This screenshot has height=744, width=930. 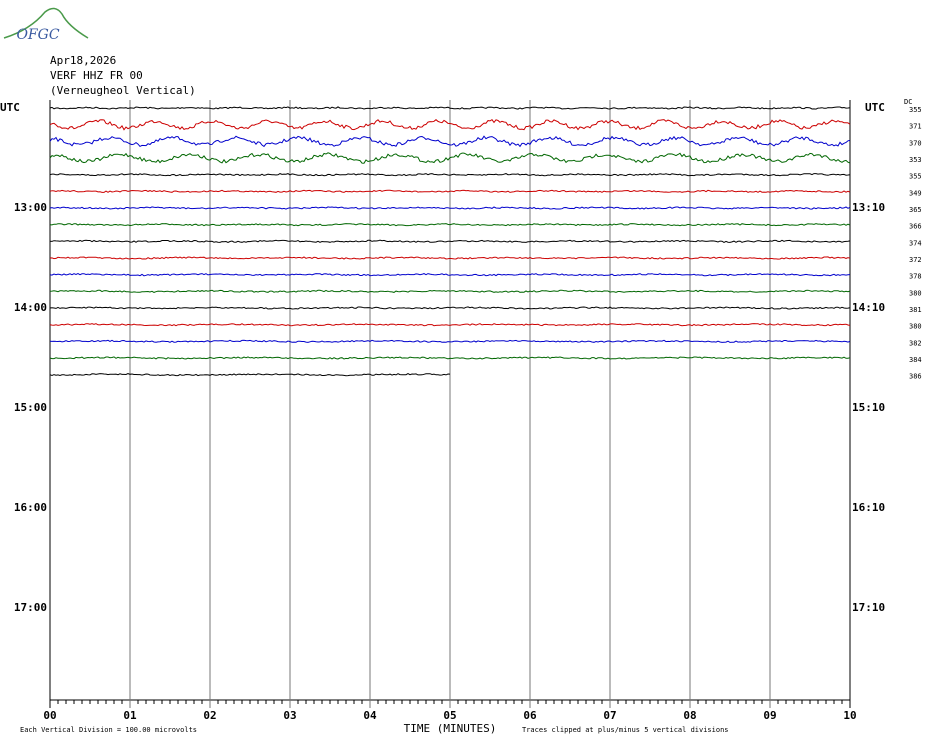 I want to click on left-time-label: 17:00, so click(x=30, y=607).